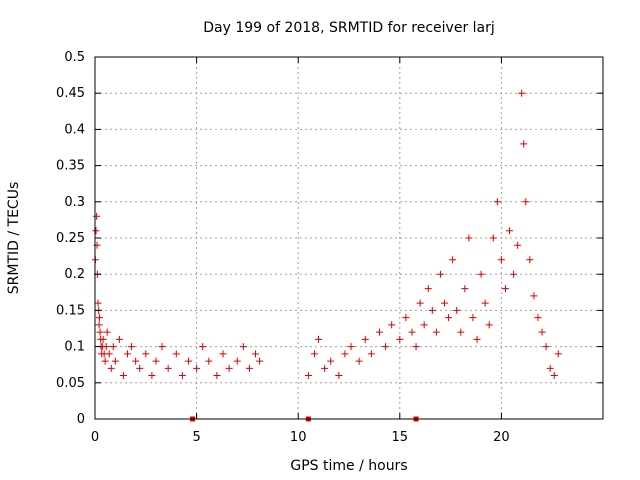 This screenshot has height=480, width=640. Describe the element at coordinates (400, 437) in the screenshot. I see `x-tick-label: 15` at that location.